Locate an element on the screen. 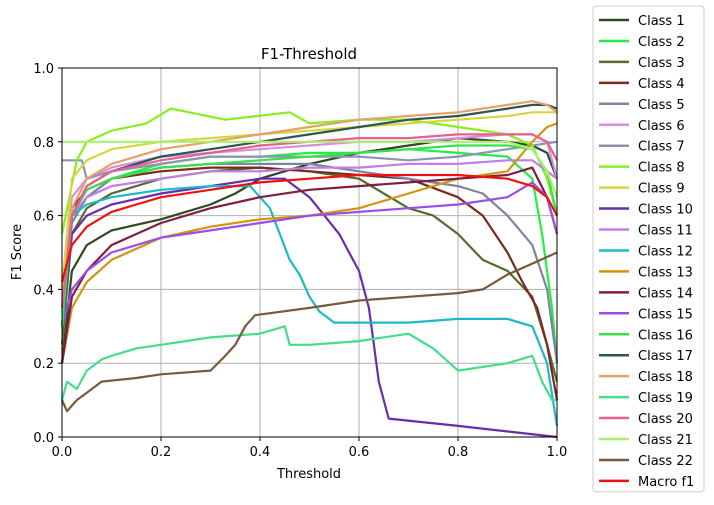 The height and width of the screenshot is (505, 714). legend-label: Class 1 is located at coordinates (661, 21).